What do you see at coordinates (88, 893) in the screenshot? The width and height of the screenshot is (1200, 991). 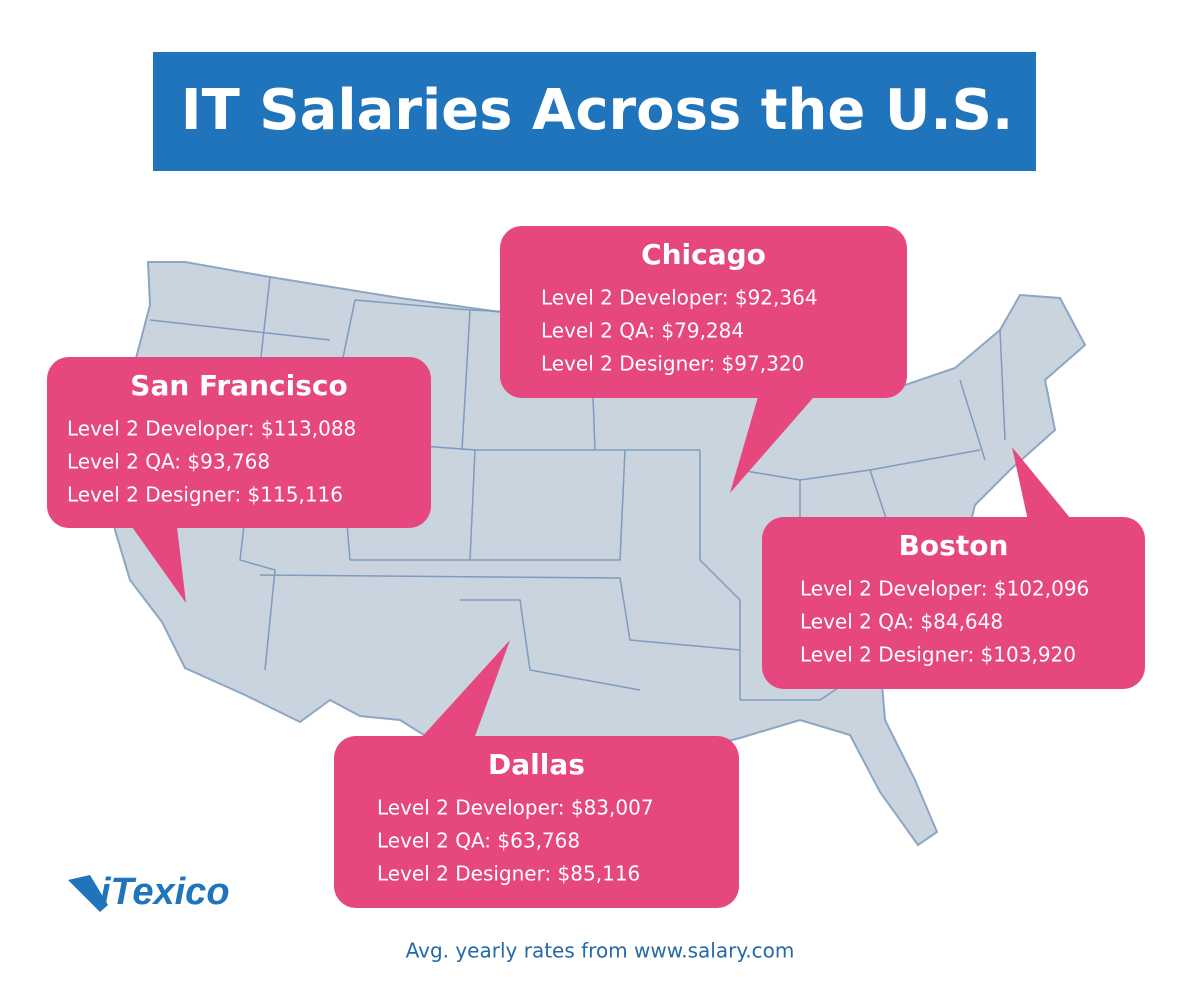 I see `logo-mark` at bounding box center [88, 893].